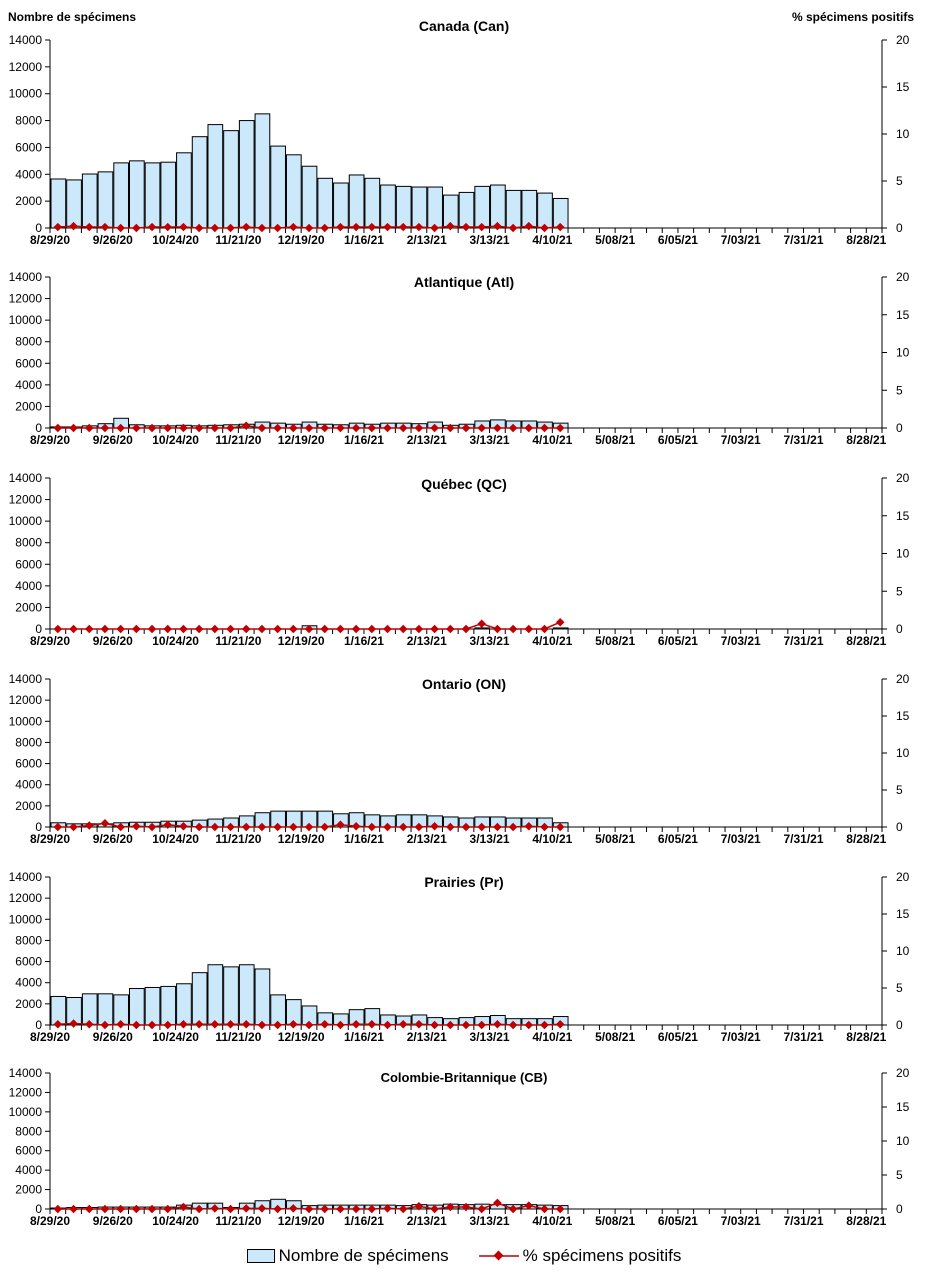  What do you see at coordinates (490, 240) in the screenshot?
I see `x-tick-label: 3/13/21` at bounding box center [490, 240].